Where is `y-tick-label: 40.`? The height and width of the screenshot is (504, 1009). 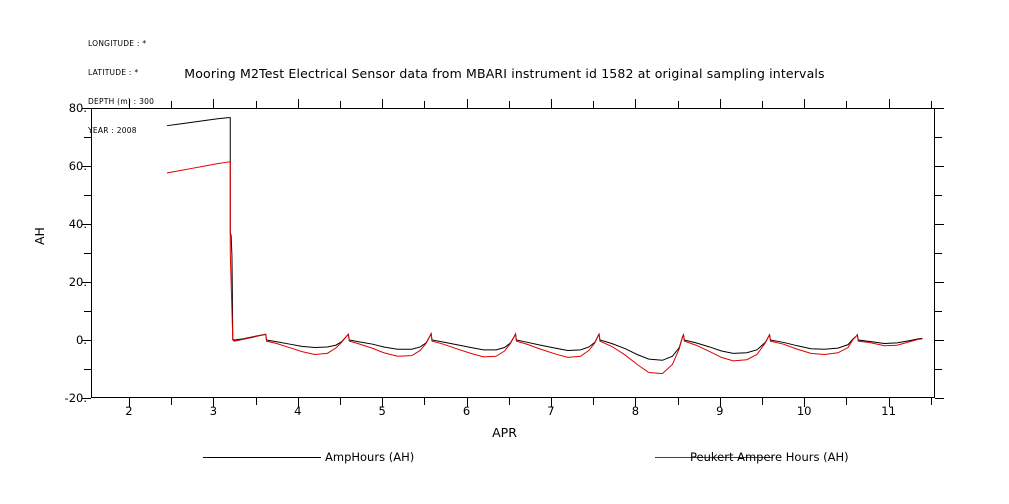
y-tick-label: 40. is located at coordinates (77, 224).